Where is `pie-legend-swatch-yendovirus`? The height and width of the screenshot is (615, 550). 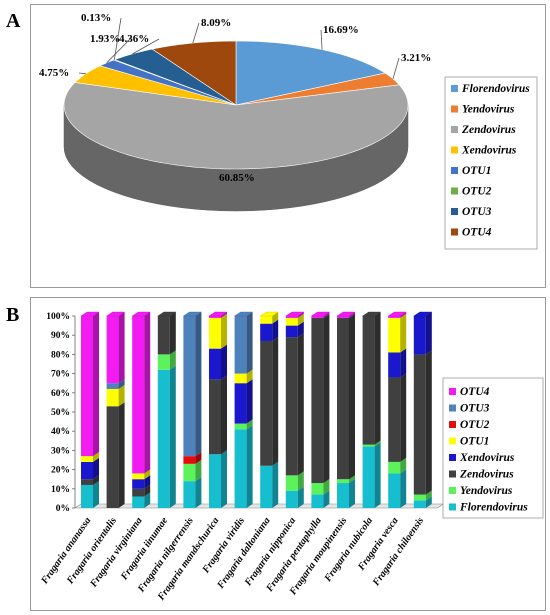 pie-legend-swatch-yendovirus is located at coordinates (454, 109).